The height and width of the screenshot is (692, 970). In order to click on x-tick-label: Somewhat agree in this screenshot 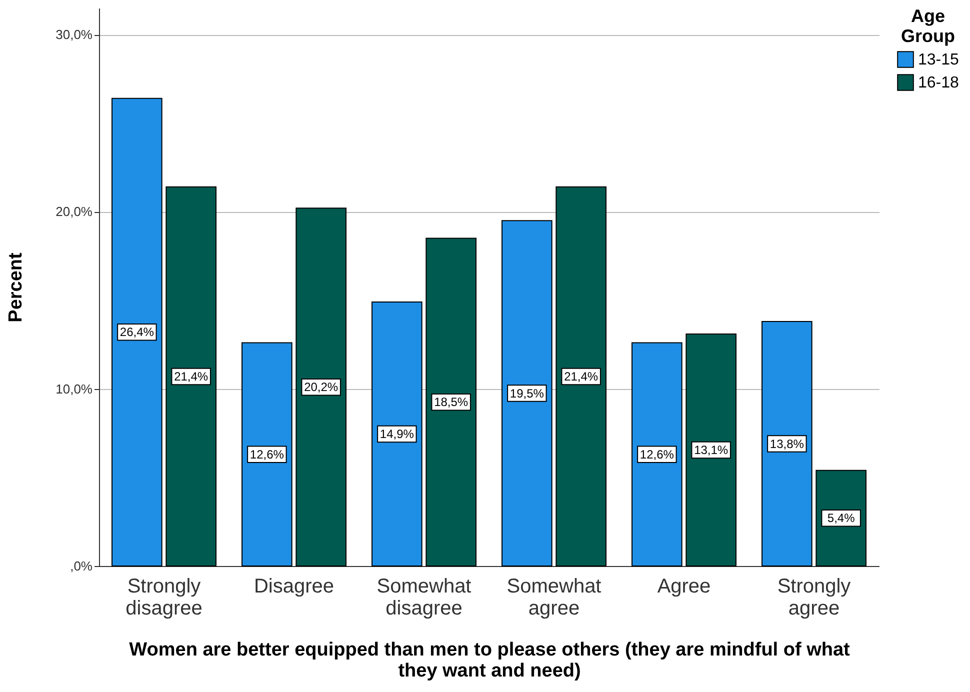, I will do `click(554, 598)`.